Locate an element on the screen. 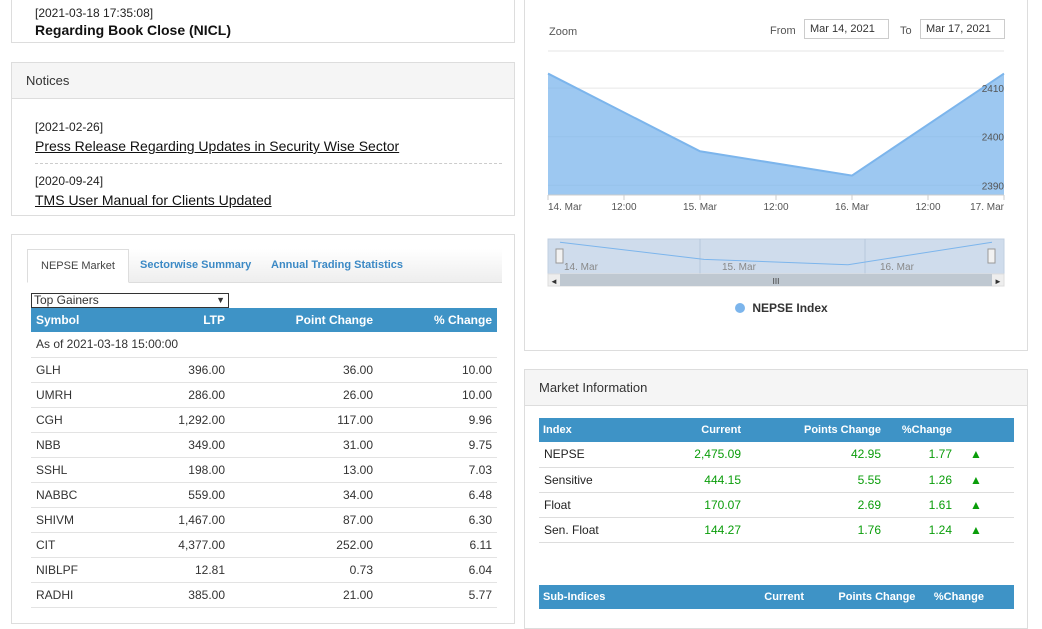 Image resolution: width=1042 pixels, height=629 pixels. legend-label: NEPSE Index is located at coordinates (789, 308).